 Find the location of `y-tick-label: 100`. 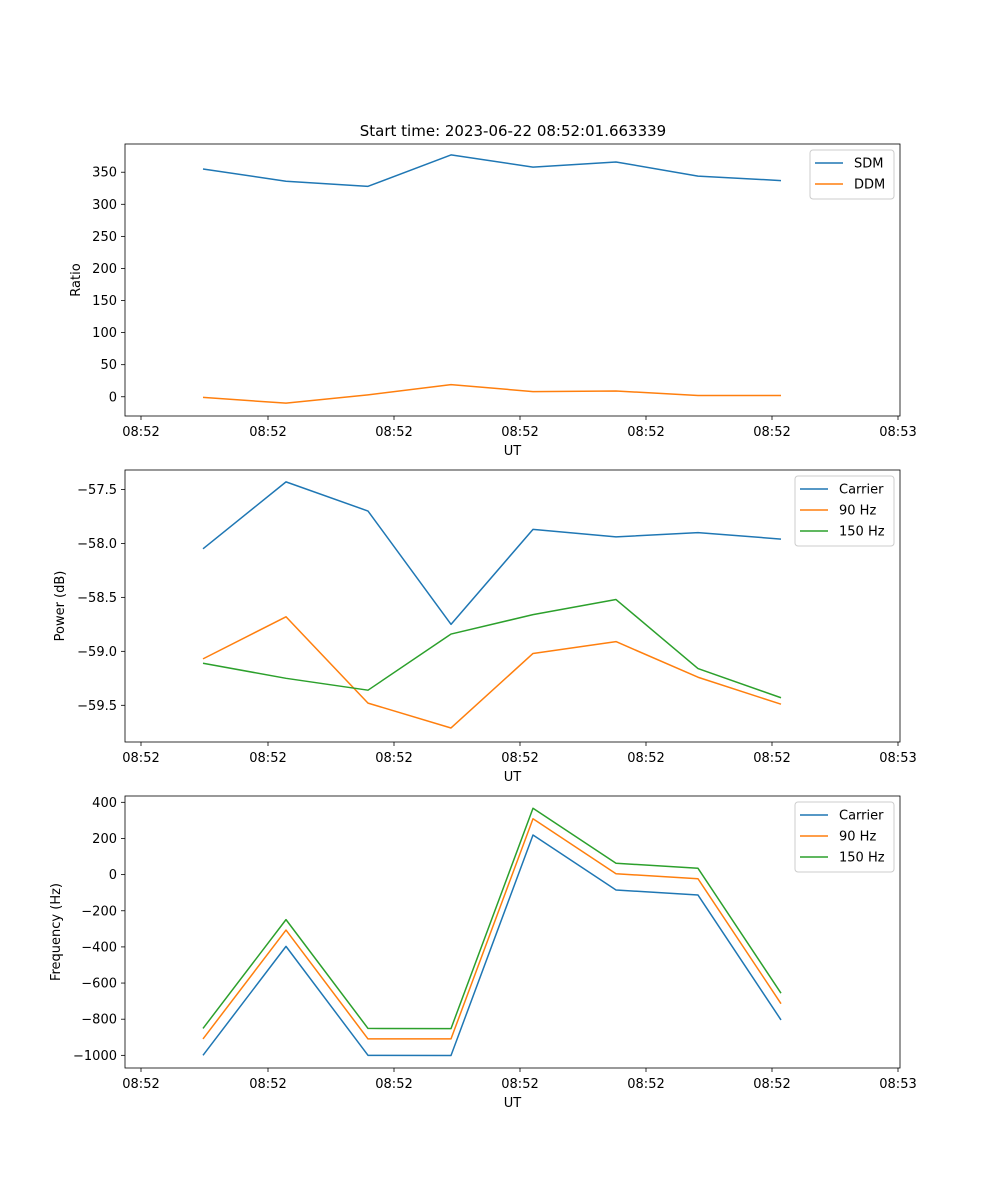

y-tick-label: 100 is located at coordinates (104, 333).